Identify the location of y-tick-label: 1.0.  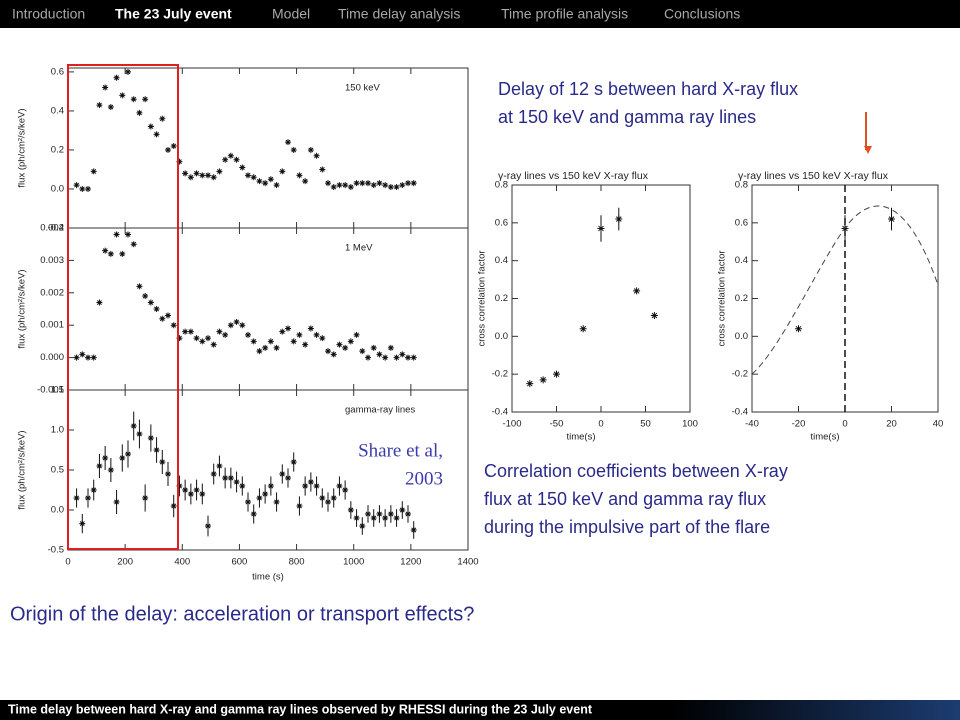
(57, 430).